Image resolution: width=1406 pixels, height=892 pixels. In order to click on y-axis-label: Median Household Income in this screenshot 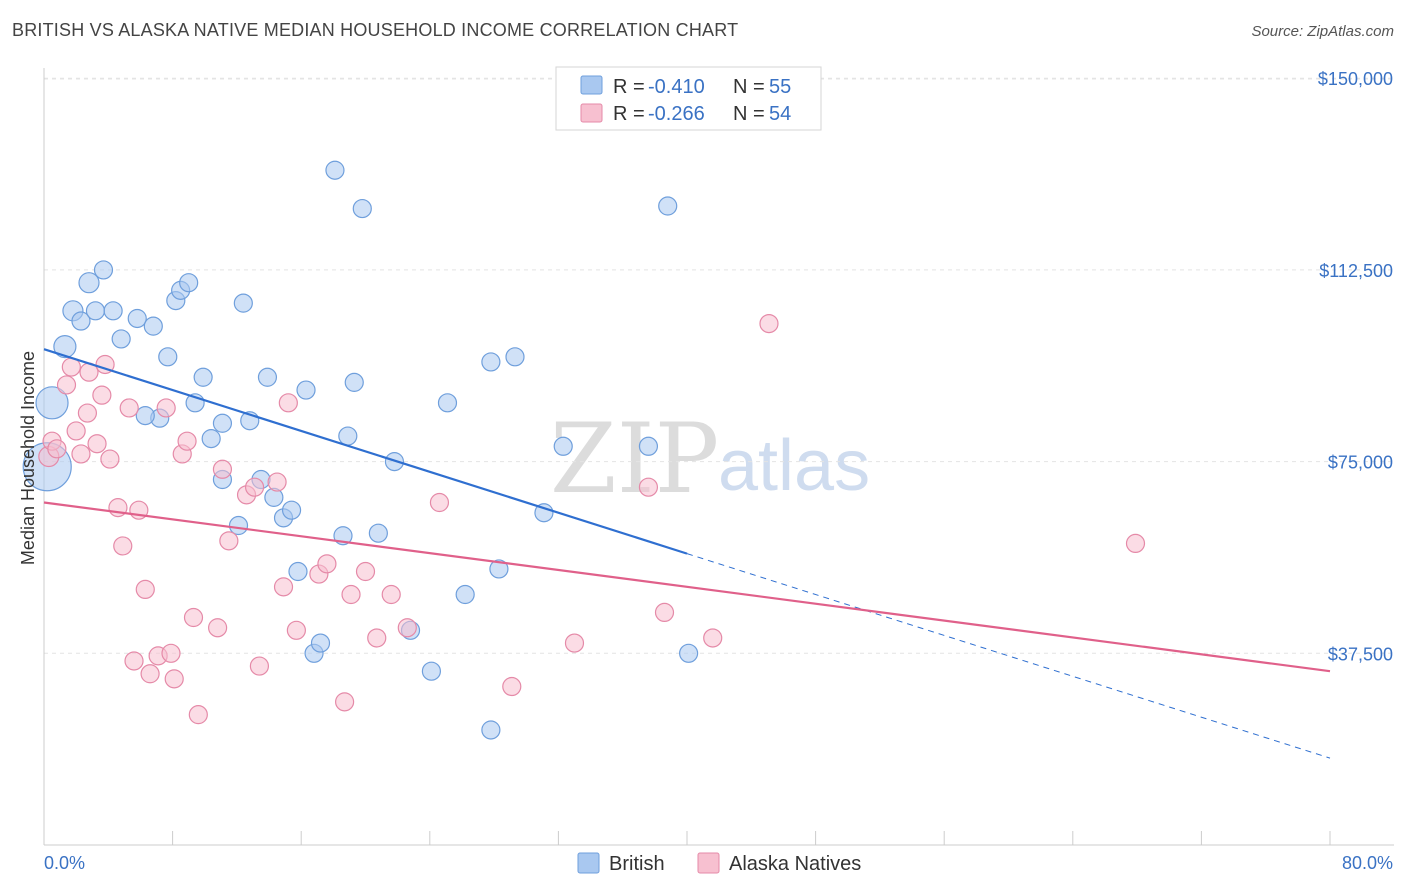, I will do `click(28, 458)`.